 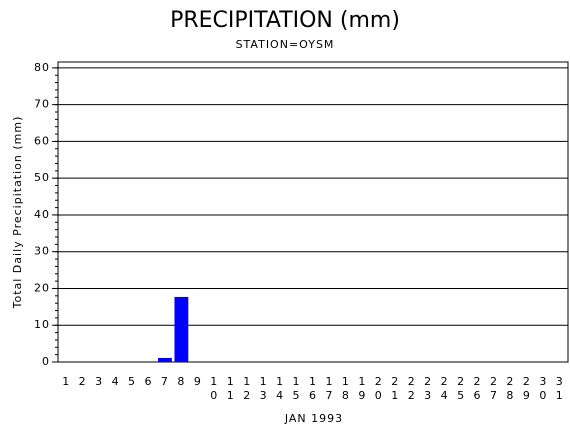 I want to click on x-axis-label: JAN 1993, so click(x=313, y=418).